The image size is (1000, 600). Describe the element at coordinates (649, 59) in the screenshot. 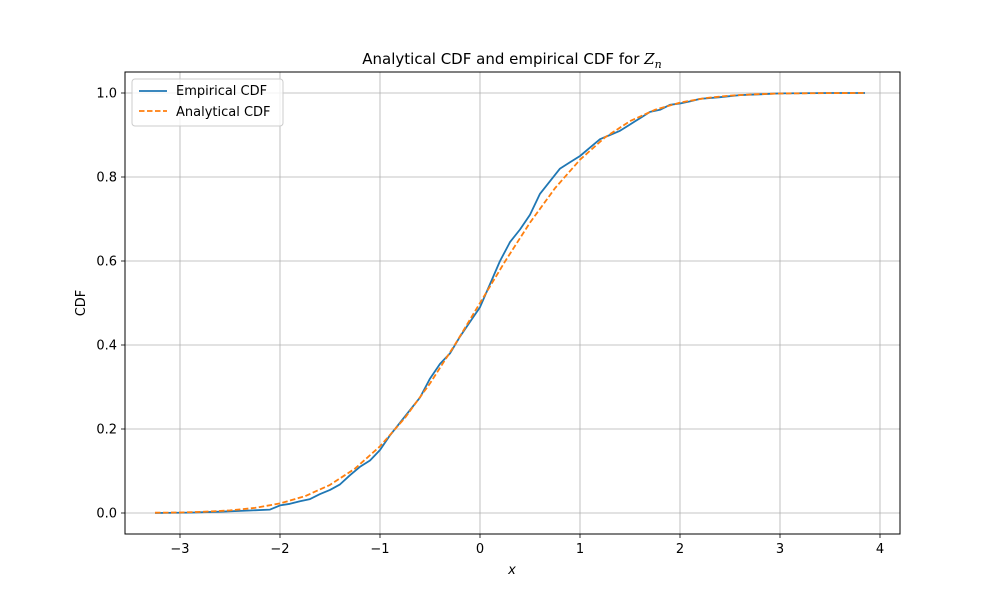

I see `chart-title-math: Z` at that location.